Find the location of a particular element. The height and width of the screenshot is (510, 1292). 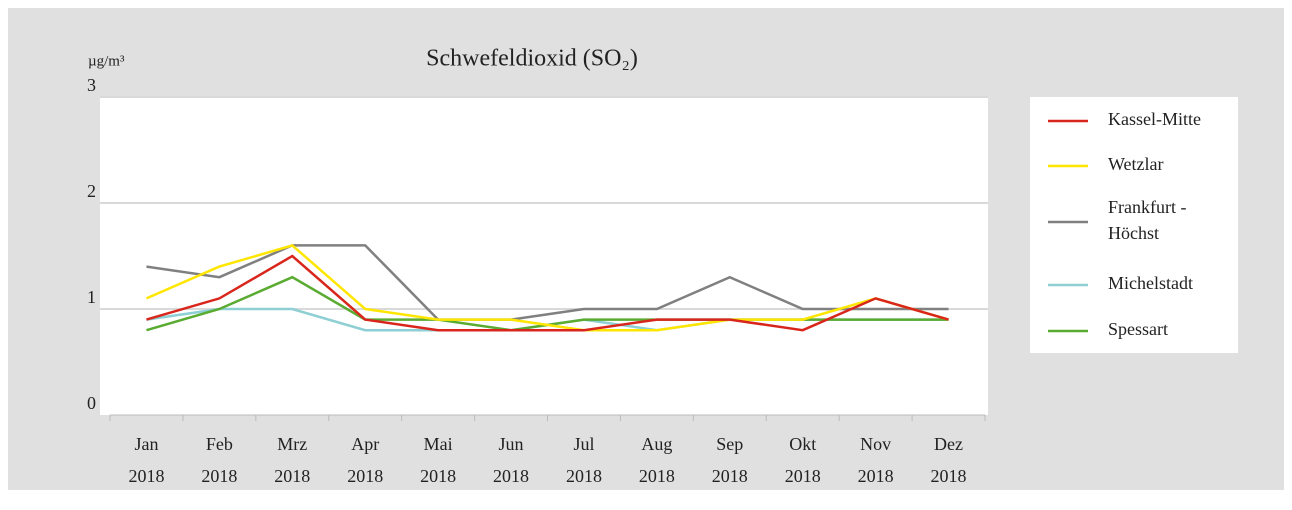

chart-title: Schwefeldioxid (SO₂) is located at coordinates (532, 59).